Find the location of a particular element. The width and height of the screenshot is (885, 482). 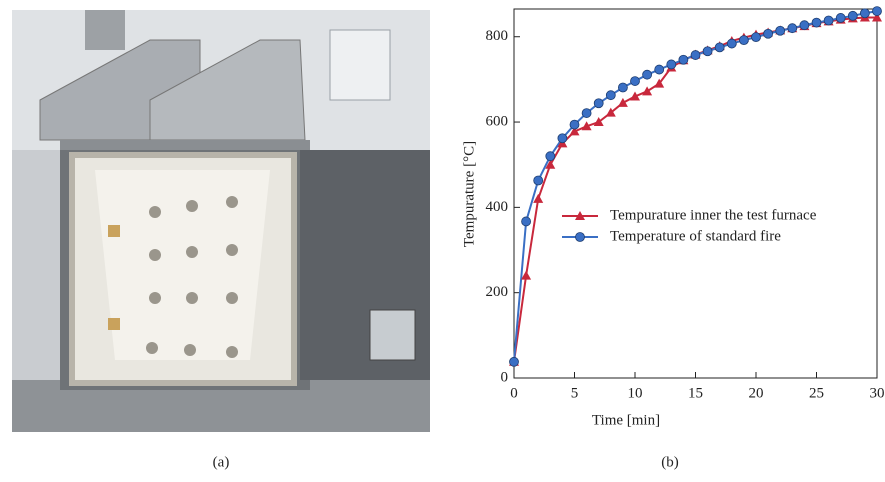

legend-label: Temperature of standard fire is located at coordinates (695, 236).